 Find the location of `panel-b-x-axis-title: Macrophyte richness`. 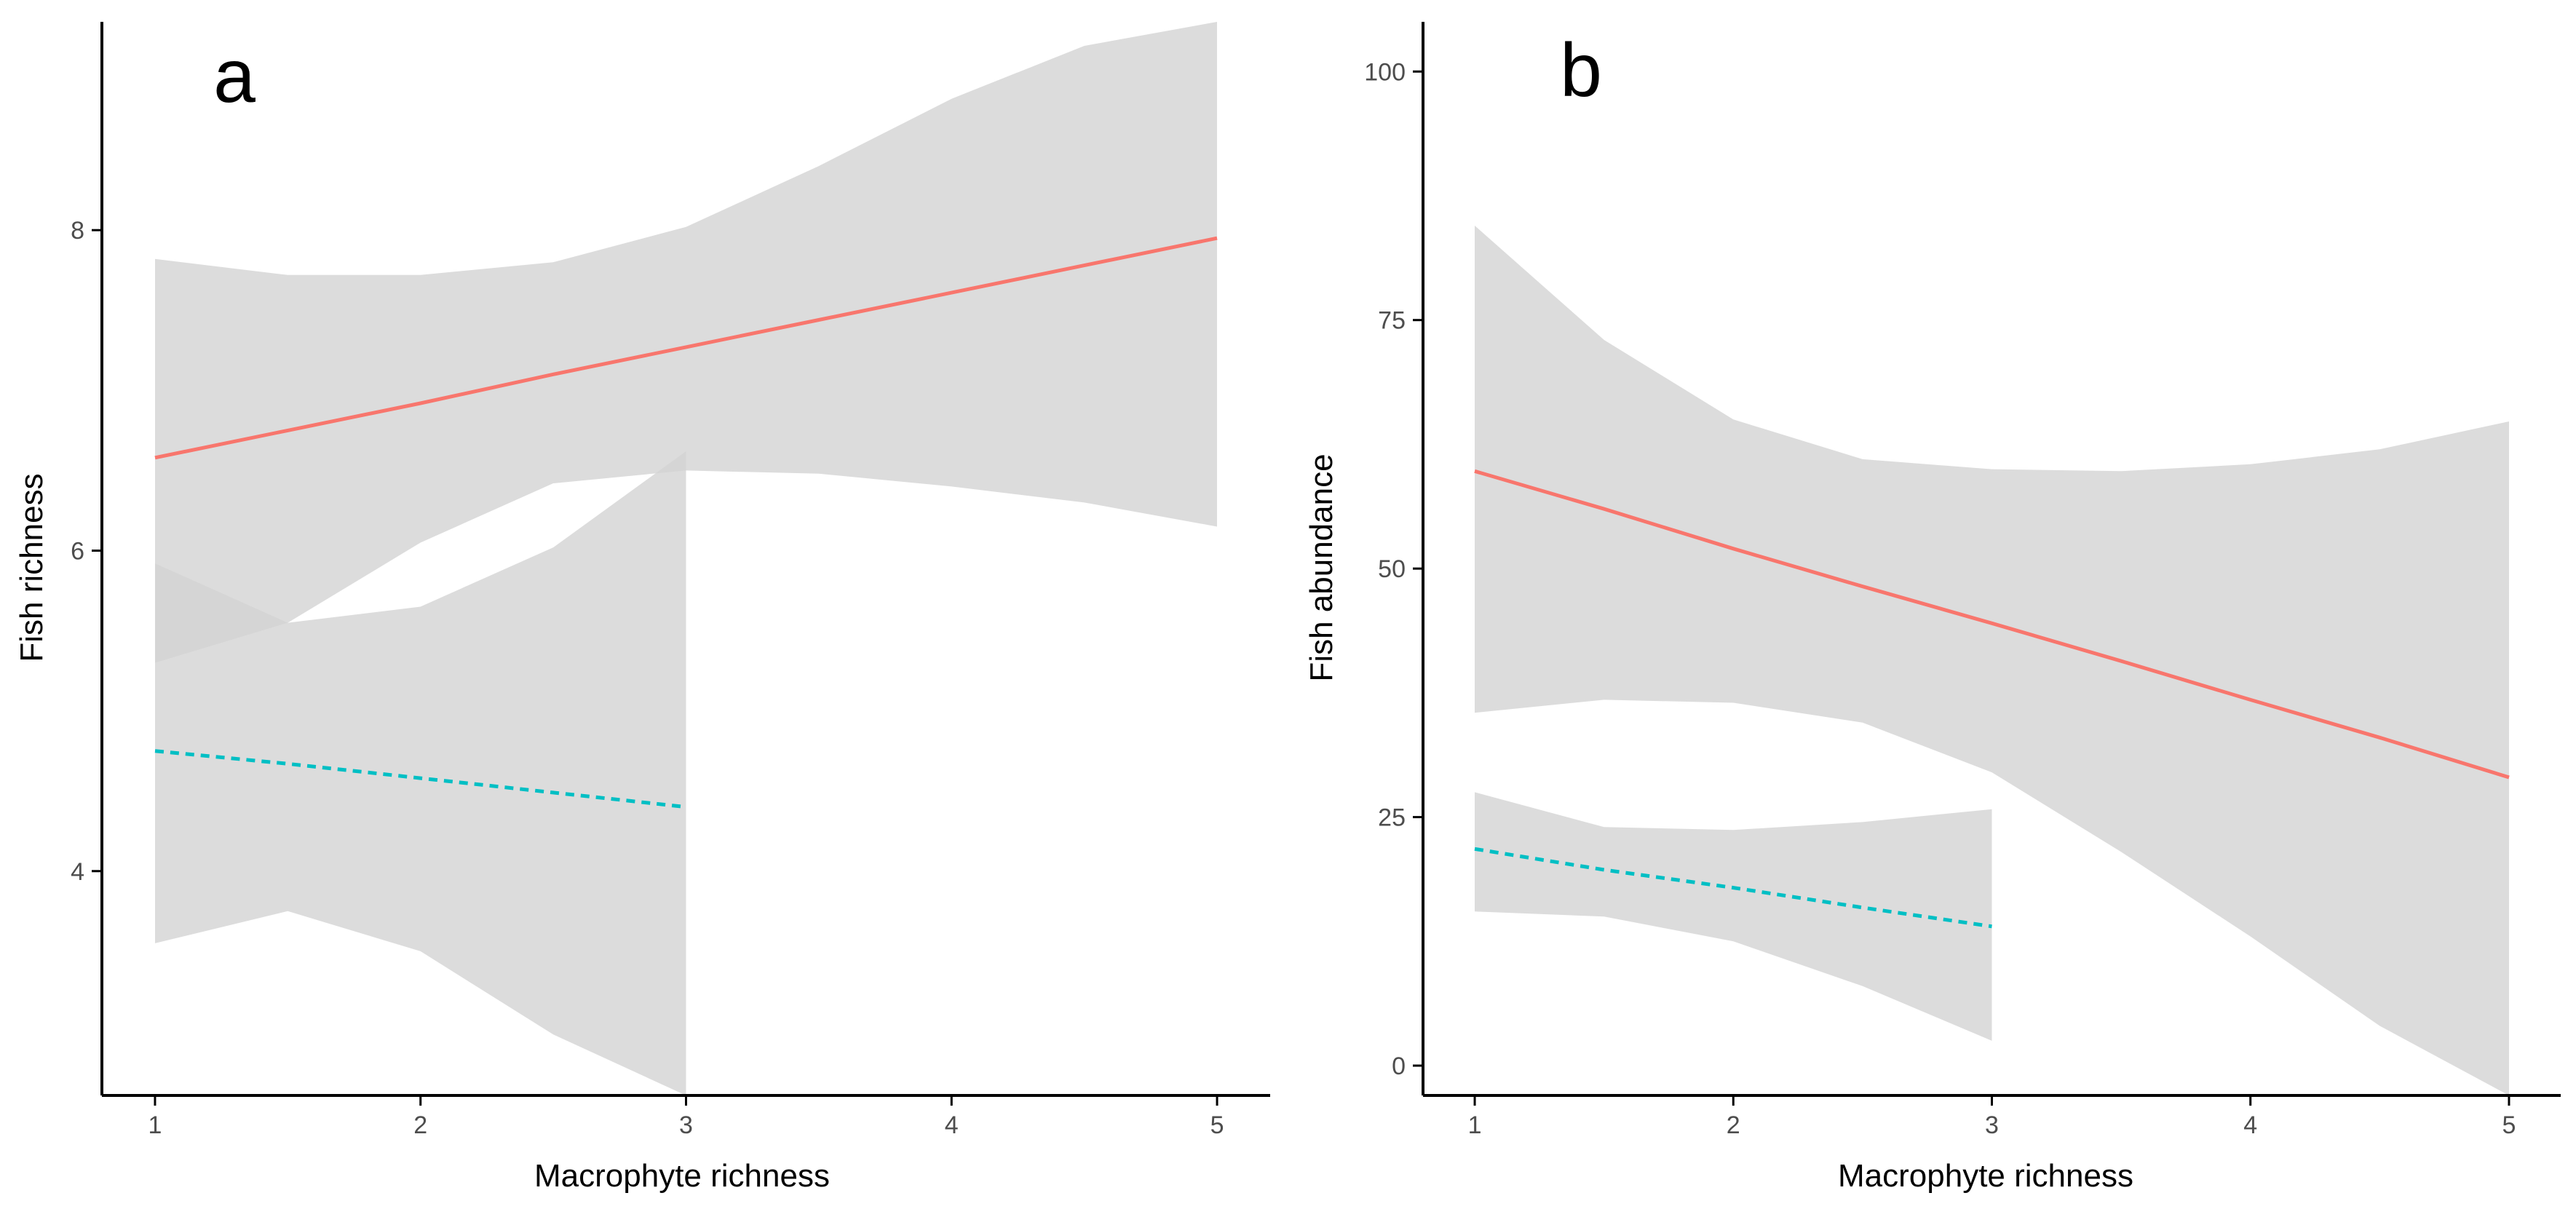

panel-b-x-axis-title: Macrophyte richness is located at coordinates (1985, 1176).